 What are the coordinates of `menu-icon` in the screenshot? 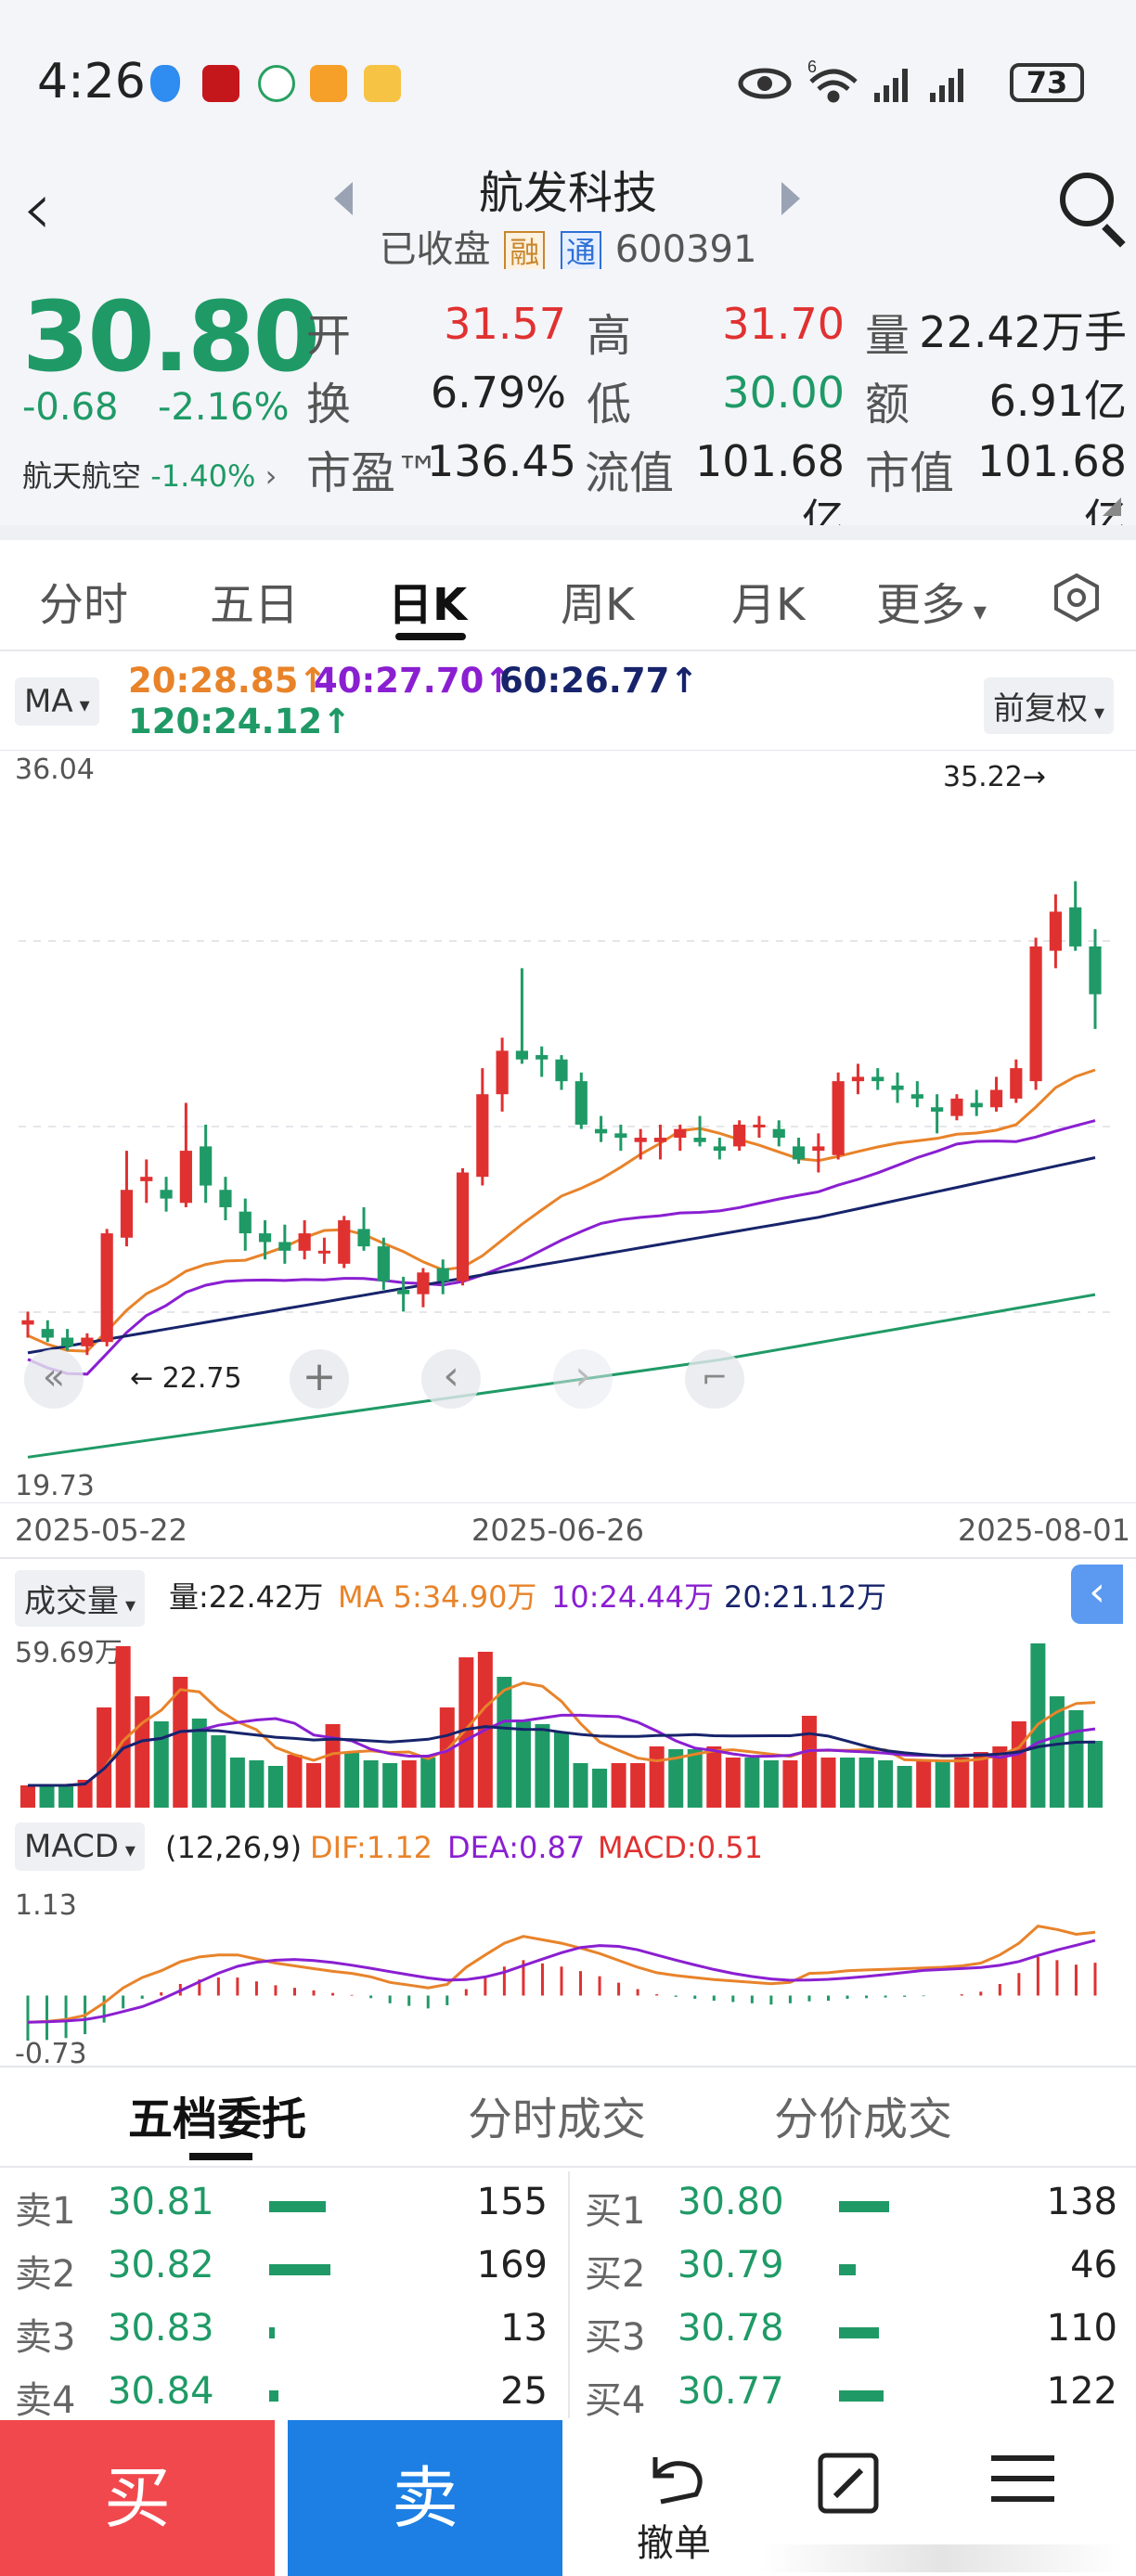 It's located at (1023, 2479).